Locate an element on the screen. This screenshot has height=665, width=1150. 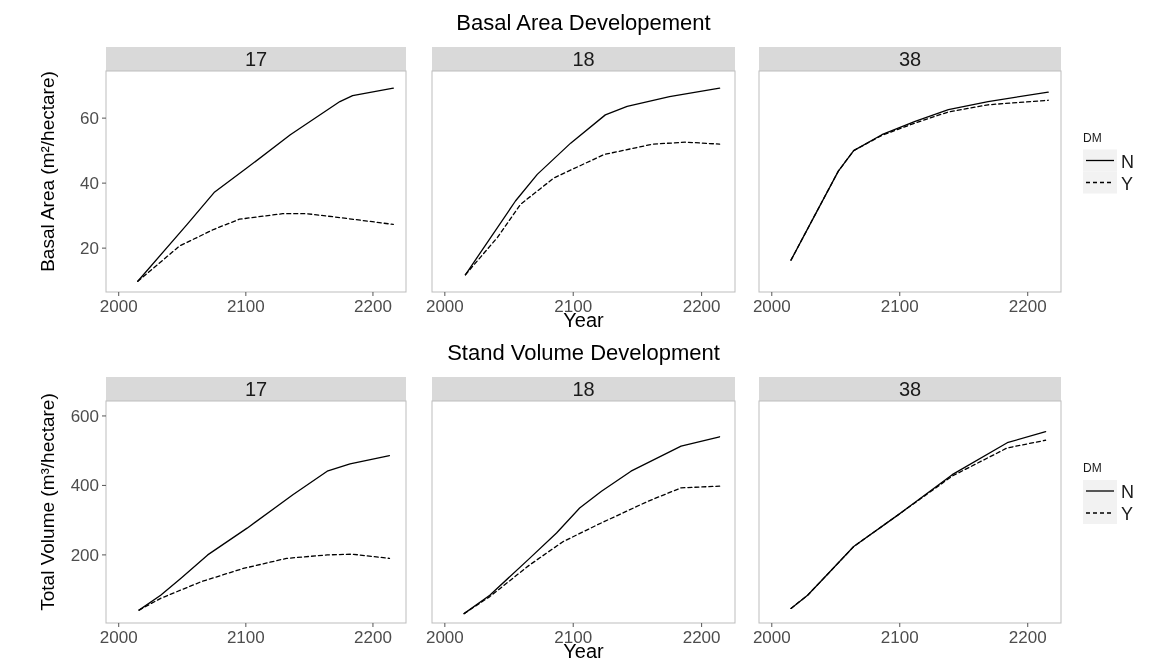
y-tick-label: 600 is located at coordinates (84, 416).